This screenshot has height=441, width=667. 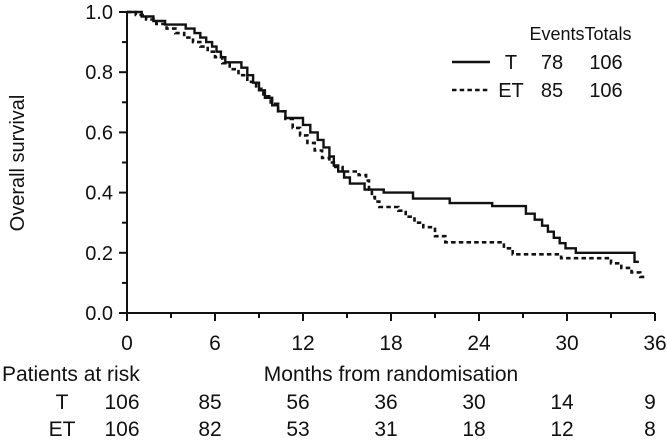 I want to click on legend-header-events: Events, so click(x=556, y=34).